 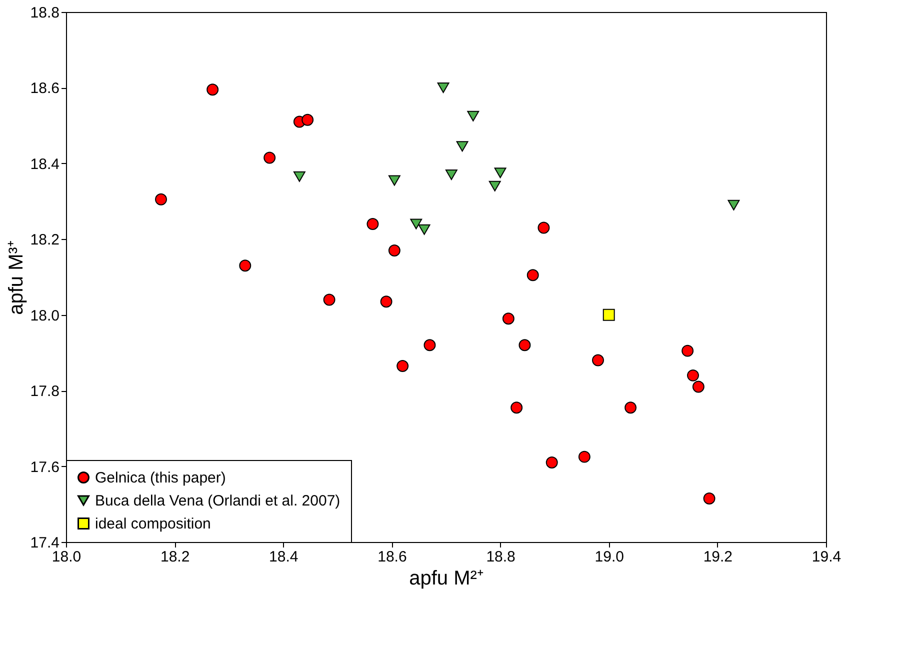 I want to click on legend-label: Gelnica (this paper), so click(x=160, y=478).